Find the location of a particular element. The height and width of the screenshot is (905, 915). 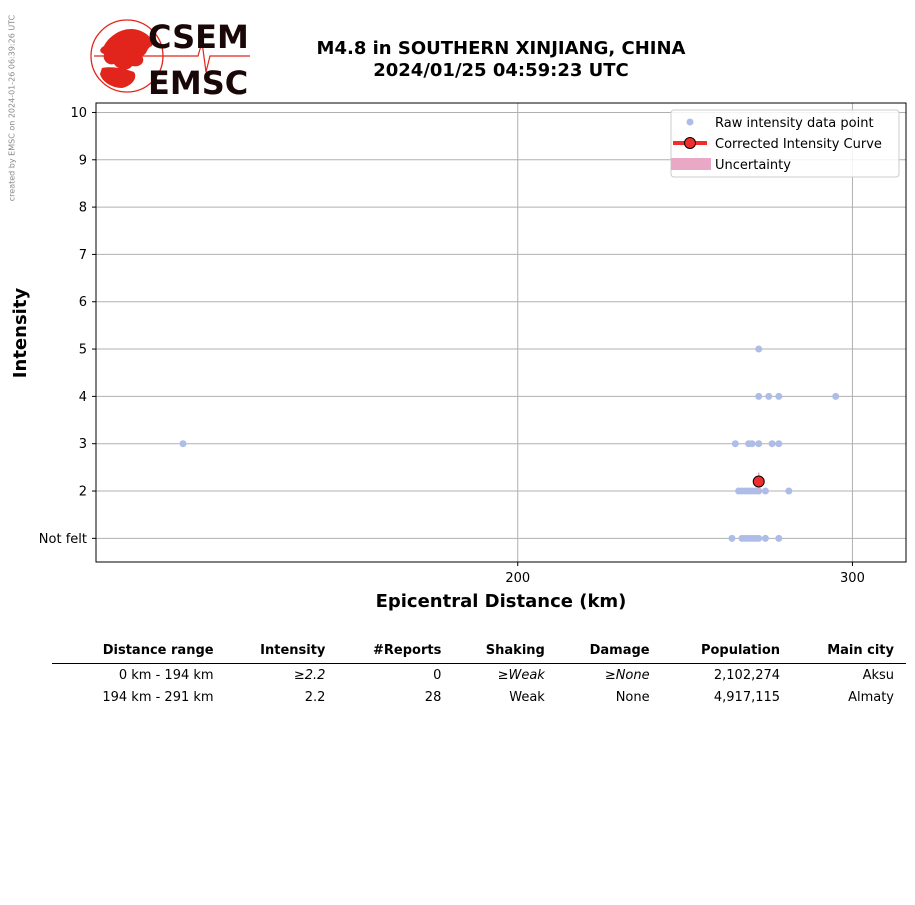

legend-uncertainty-label: Uncertainty is located at coordinates (753, 165).